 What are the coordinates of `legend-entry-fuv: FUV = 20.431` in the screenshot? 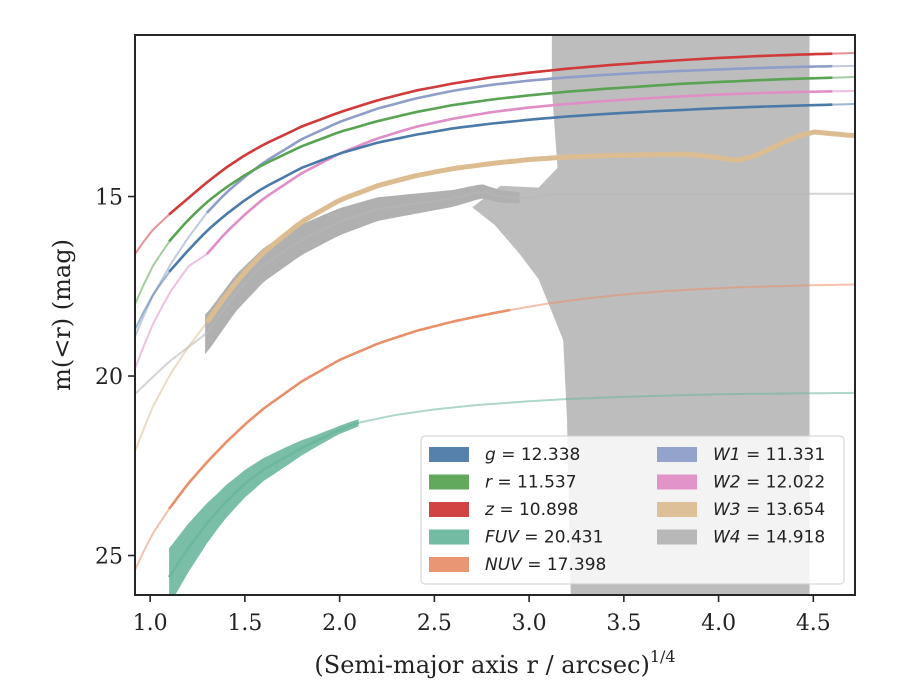 It's located at (516, 538).